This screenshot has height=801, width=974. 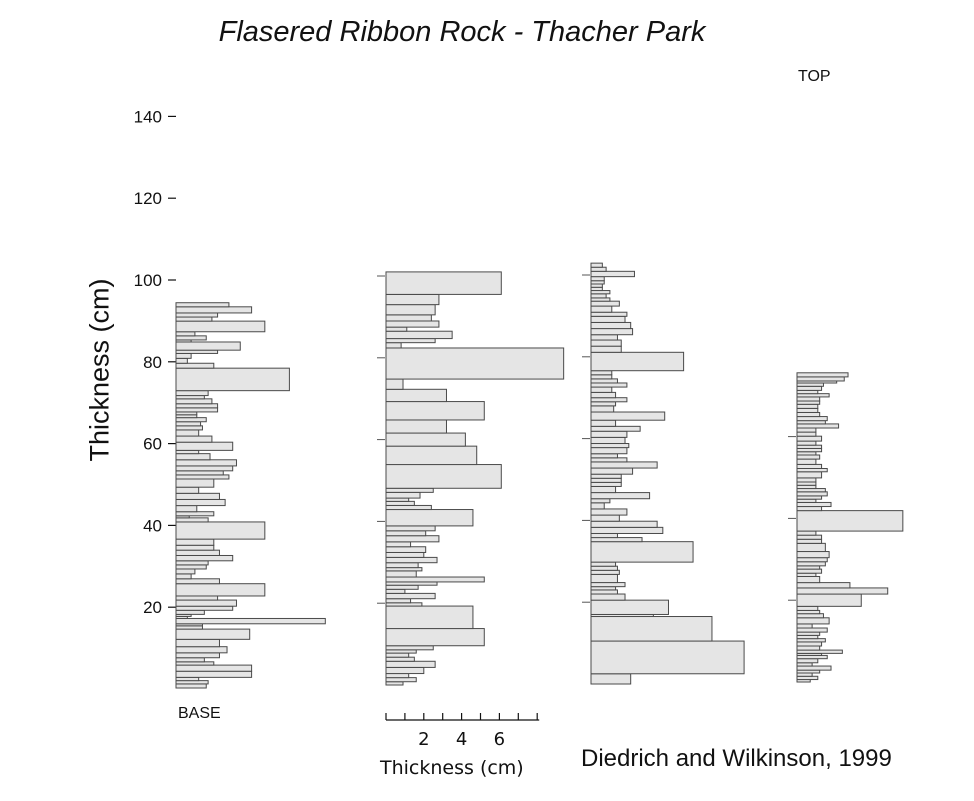 I want to click on y-tick-label: 20, so click(x=152, y=607).